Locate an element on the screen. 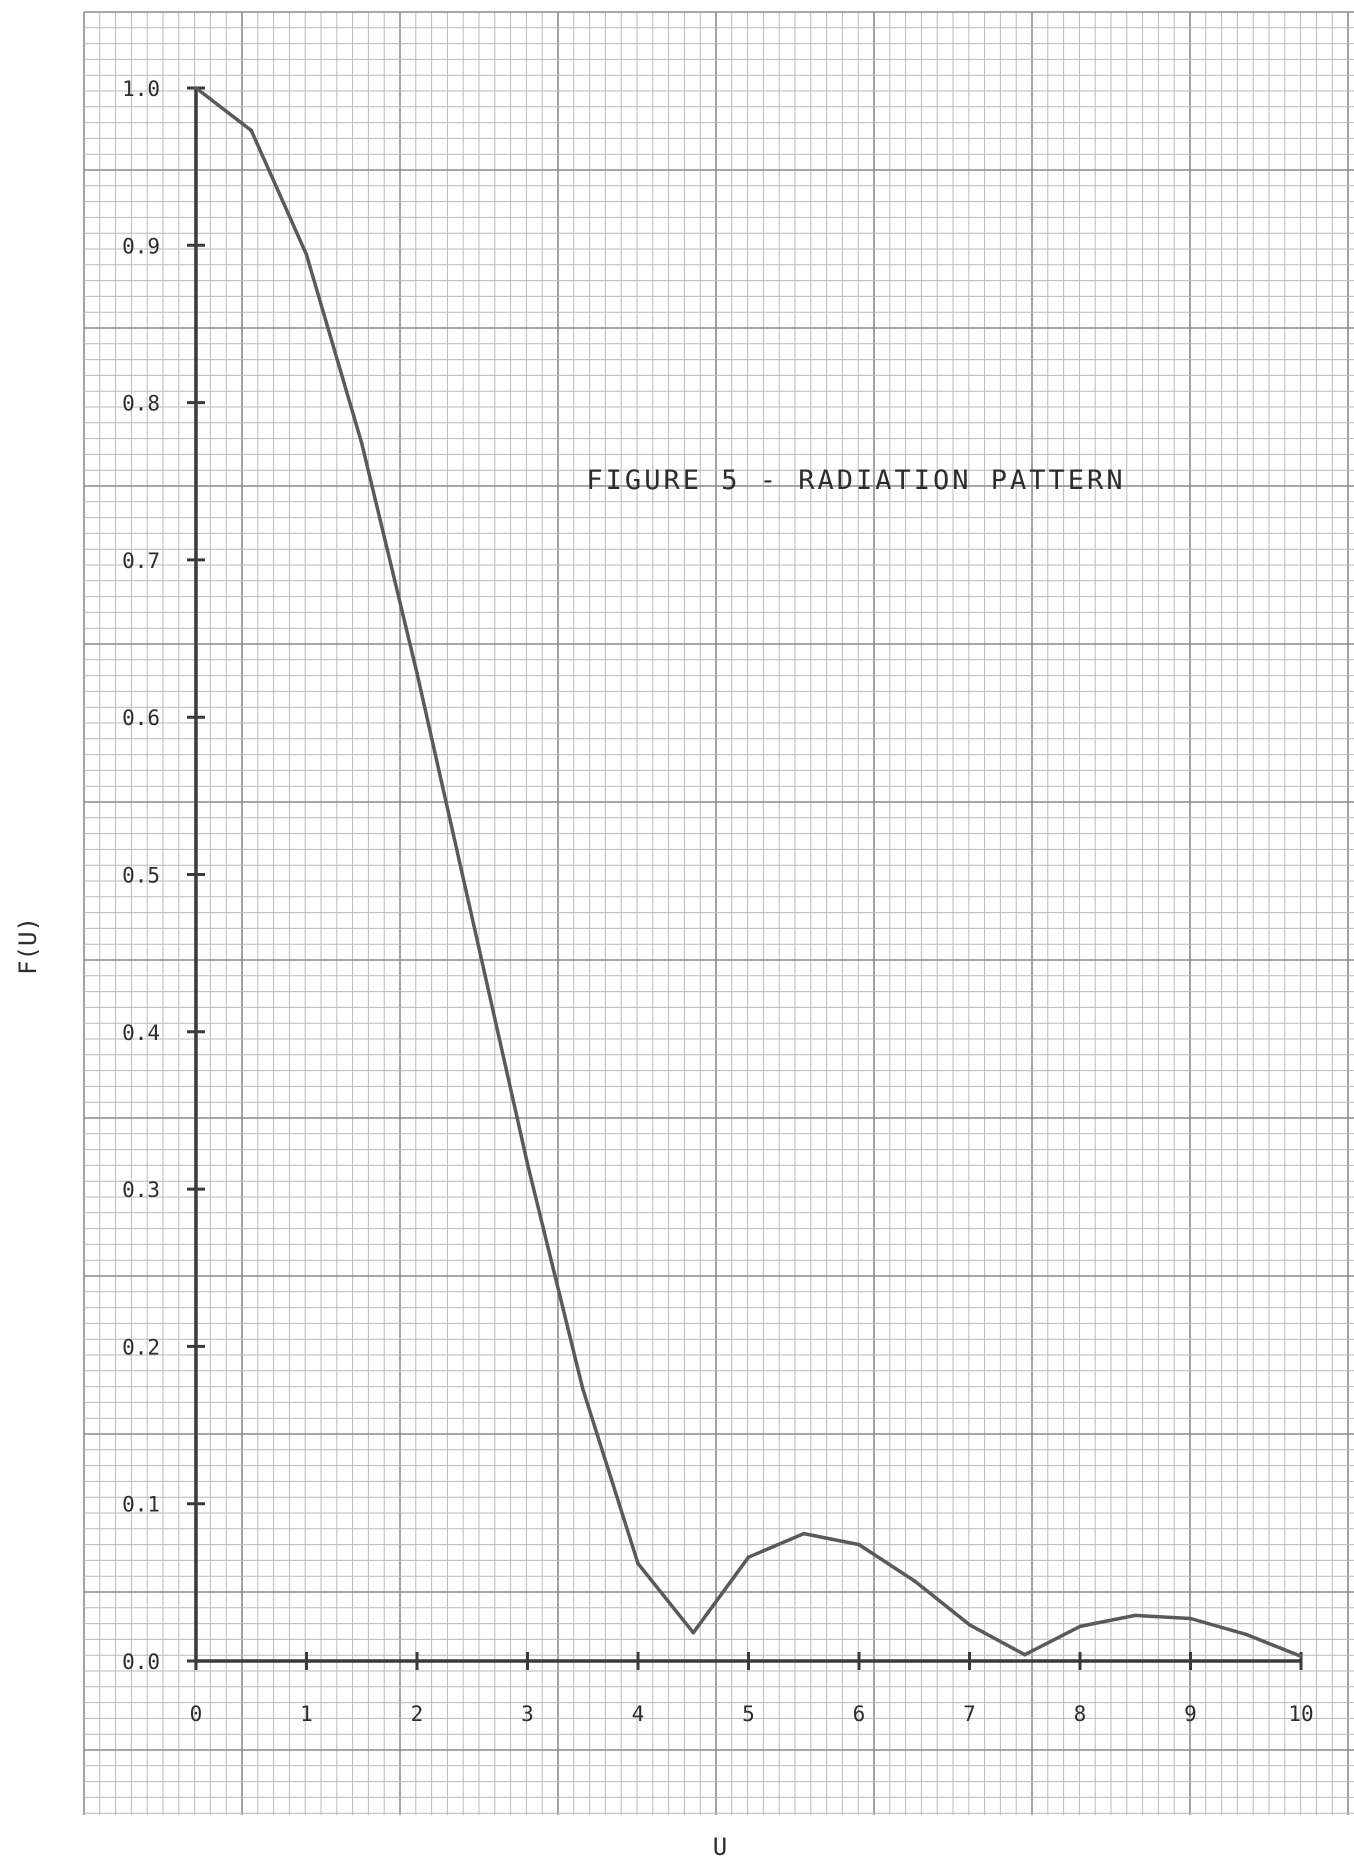 The width and height of the screenshot is (1354, 1861). y-tick-label: 0.9 is located at coordinates (141, 246).